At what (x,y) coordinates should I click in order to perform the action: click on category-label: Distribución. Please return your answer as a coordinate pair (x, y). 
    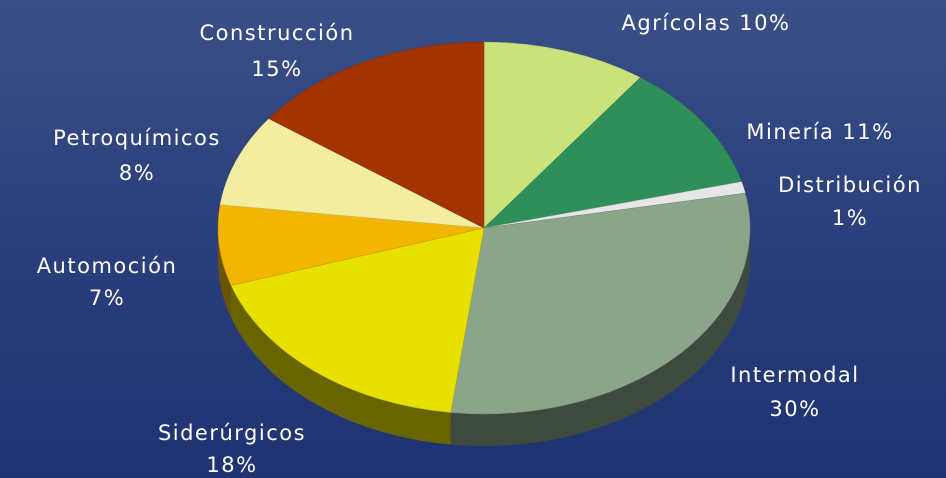
    Looking at the image, I should click on (850, 185).